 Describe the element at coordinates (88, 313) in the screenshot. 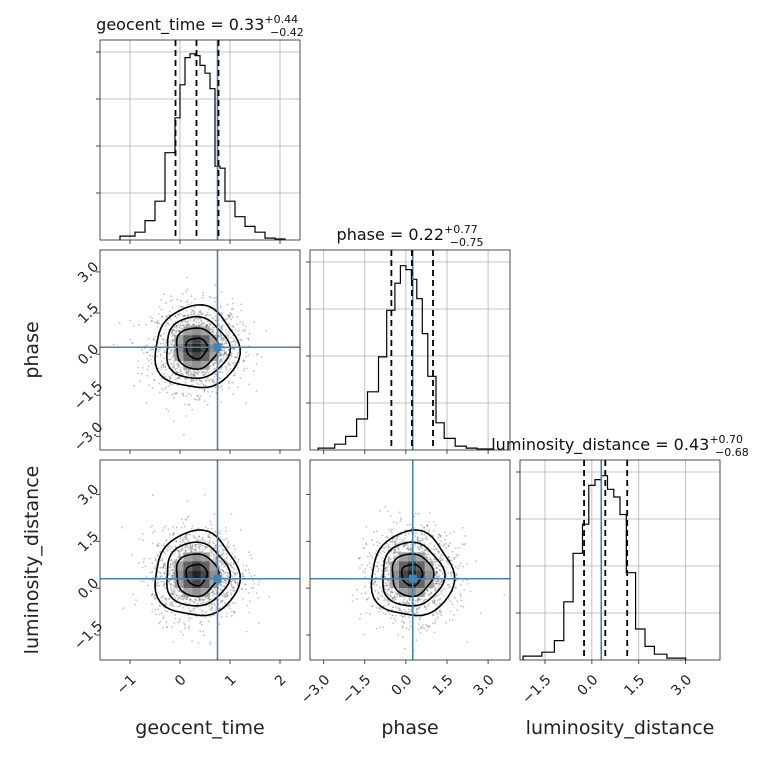

I see `y-tick-label: 1.5` at that location.